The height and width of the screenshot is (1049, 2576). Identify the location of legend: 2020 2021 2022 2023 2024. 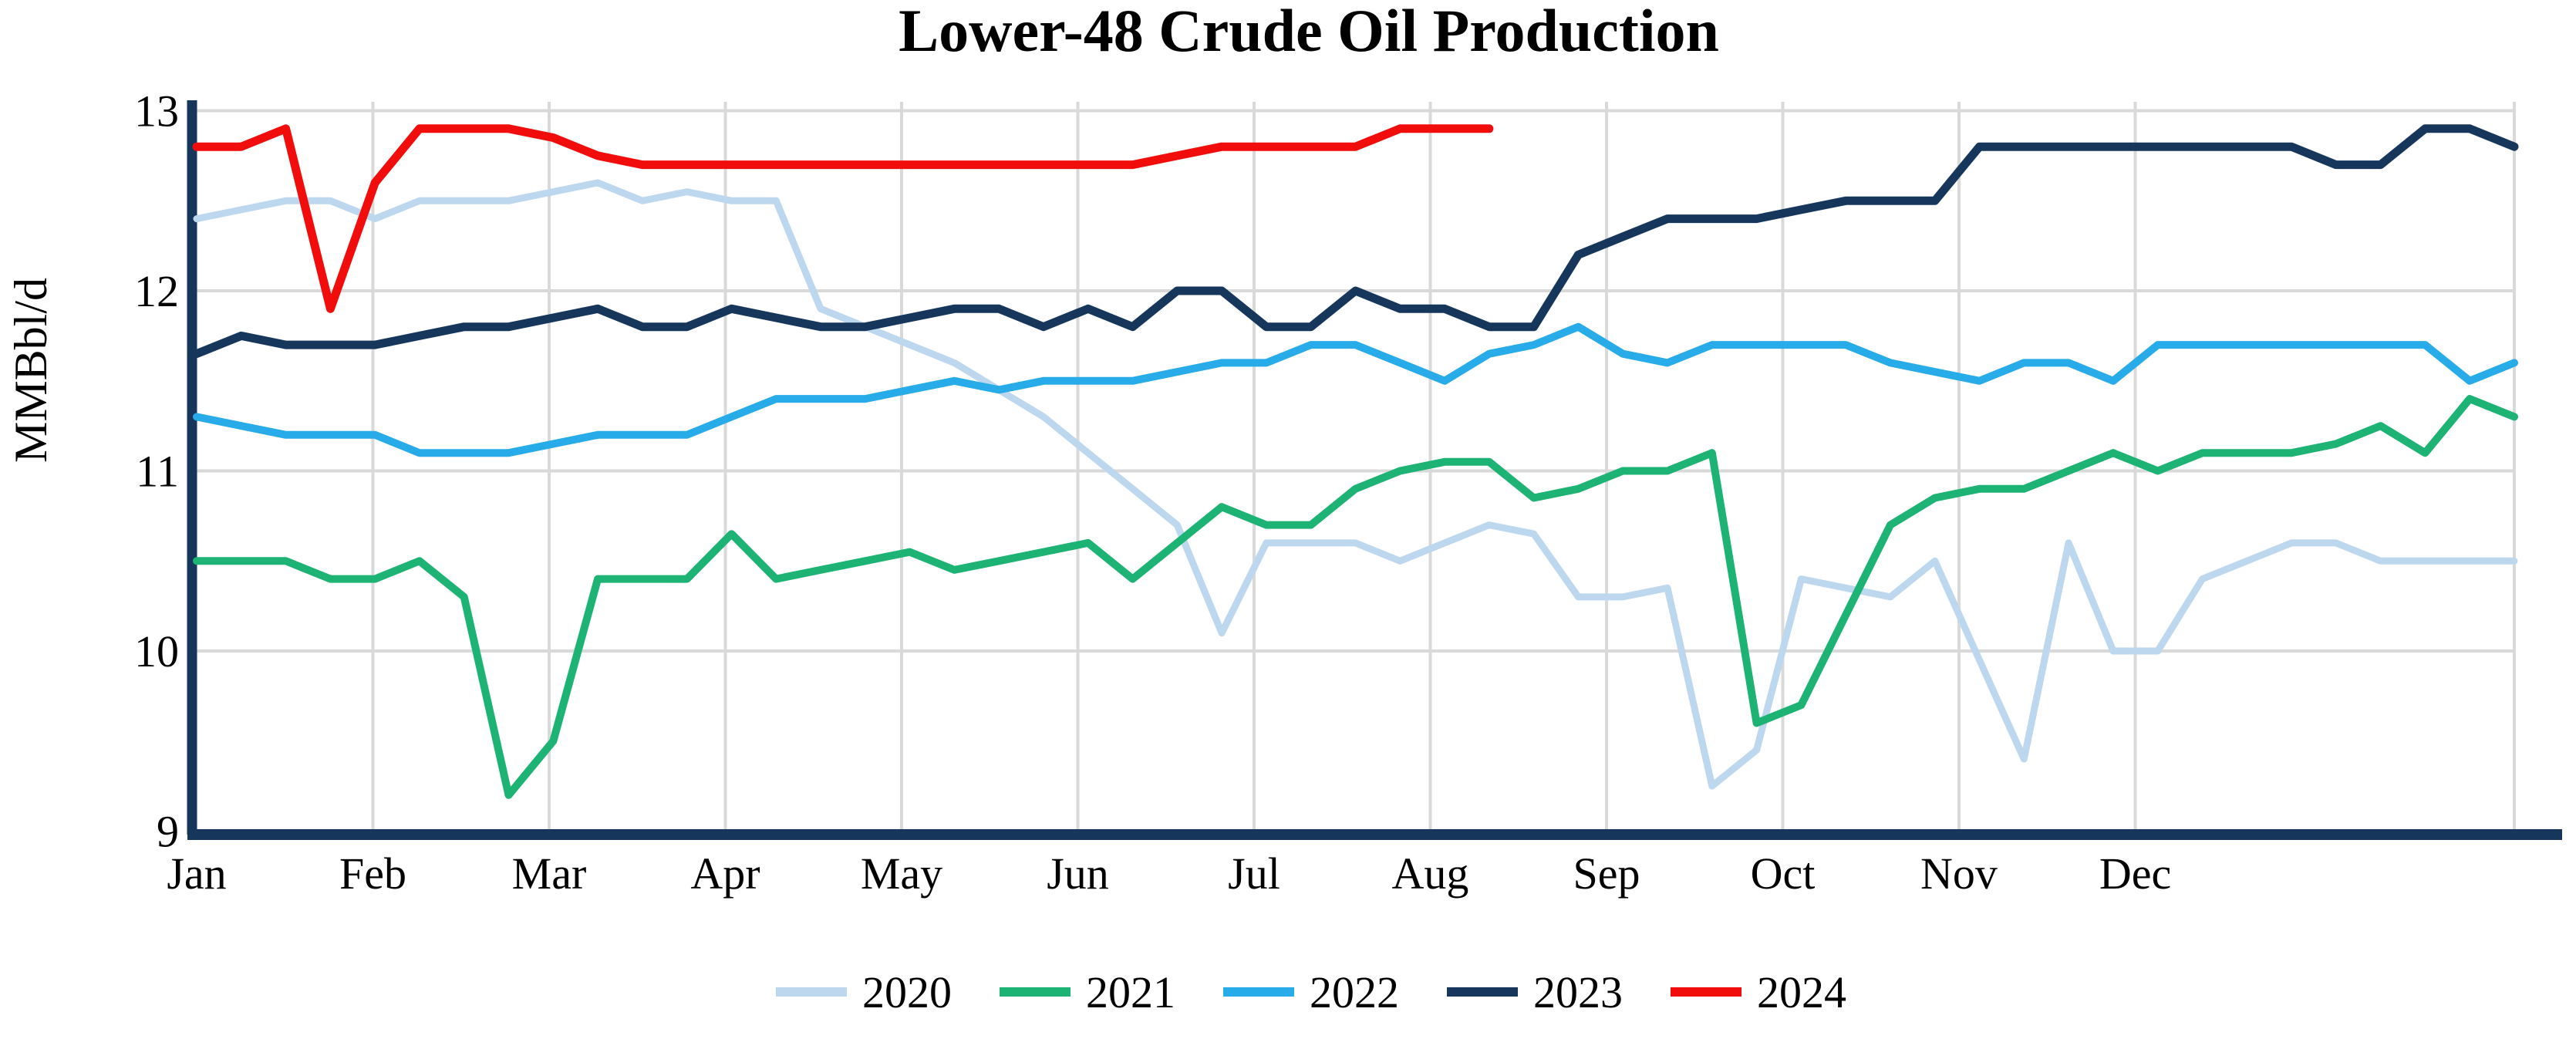
(1311, 992).